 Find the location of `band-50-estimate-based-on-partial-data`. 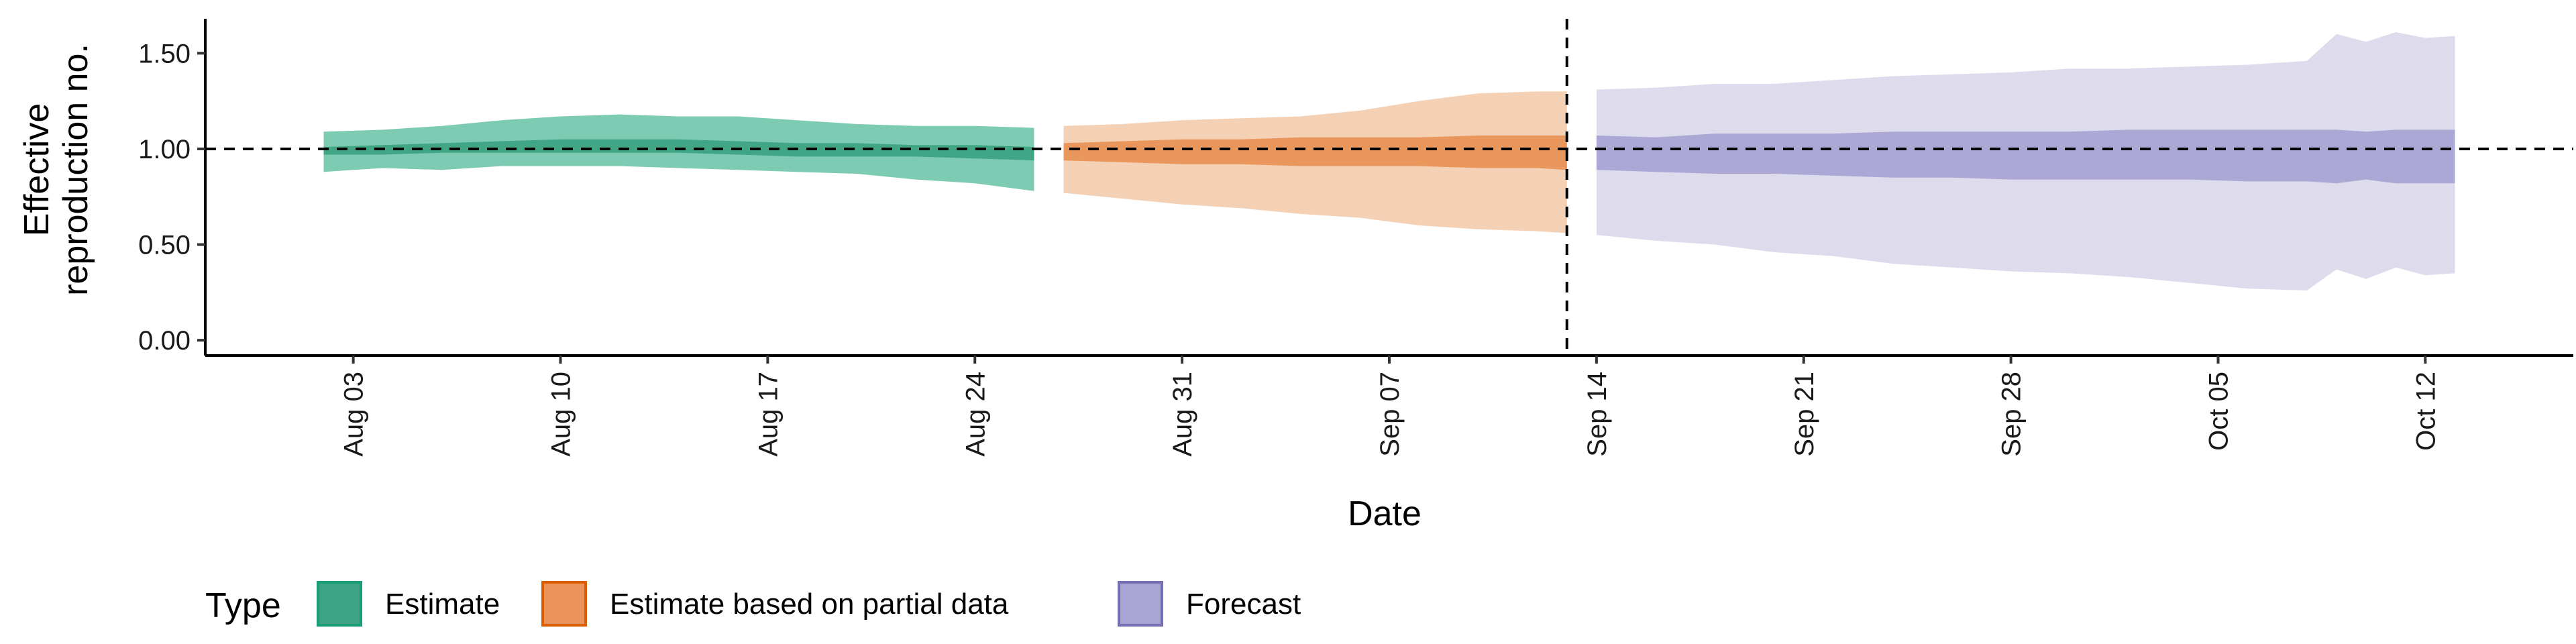

band-50-estimate-based-on-partial-data is located at coordinates (1315, 153).